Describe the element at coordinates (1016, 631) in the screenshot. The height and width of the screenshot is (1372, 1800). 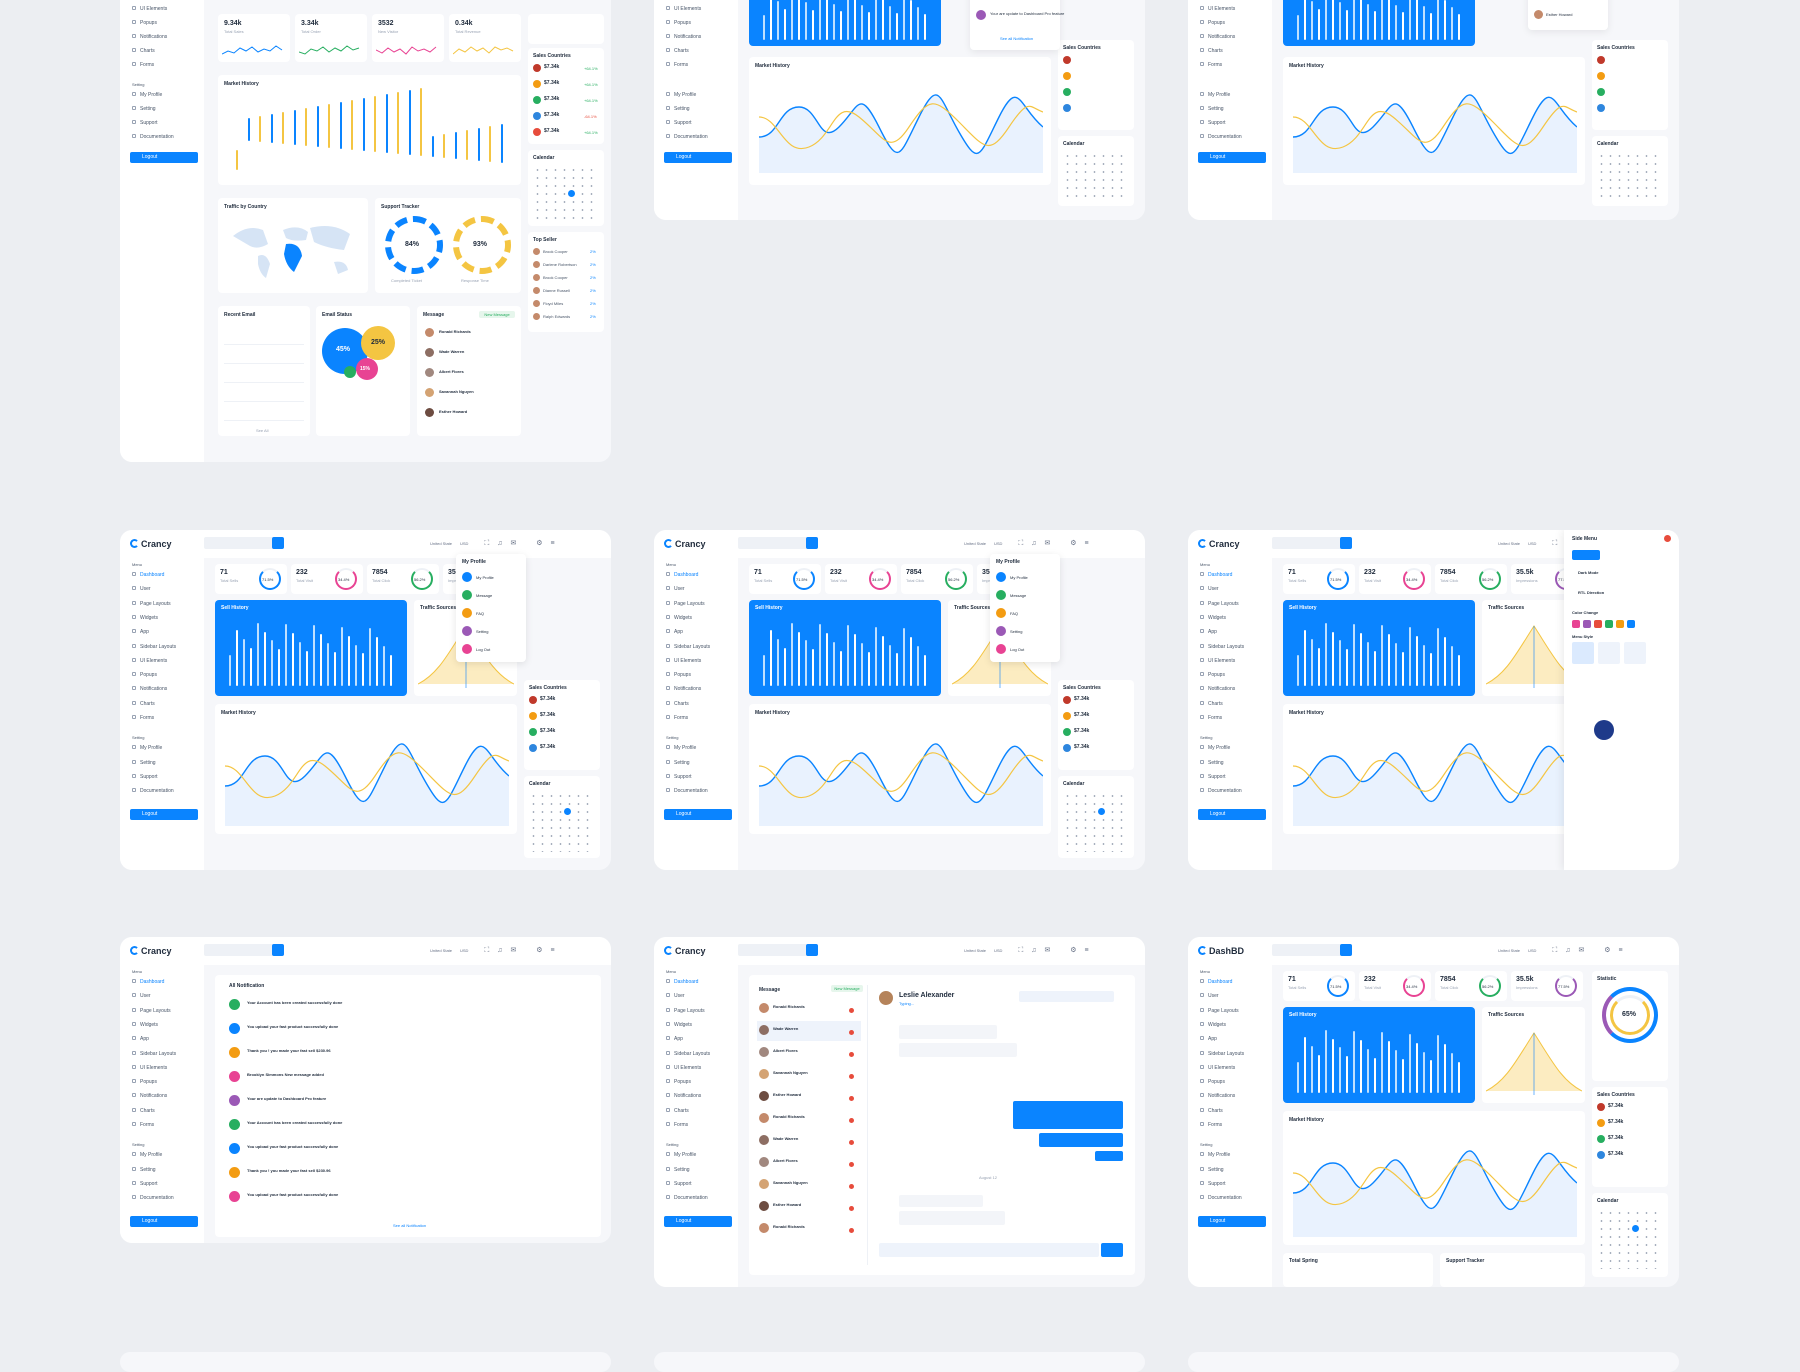
I see `dropdown-item: Setting` at that location.